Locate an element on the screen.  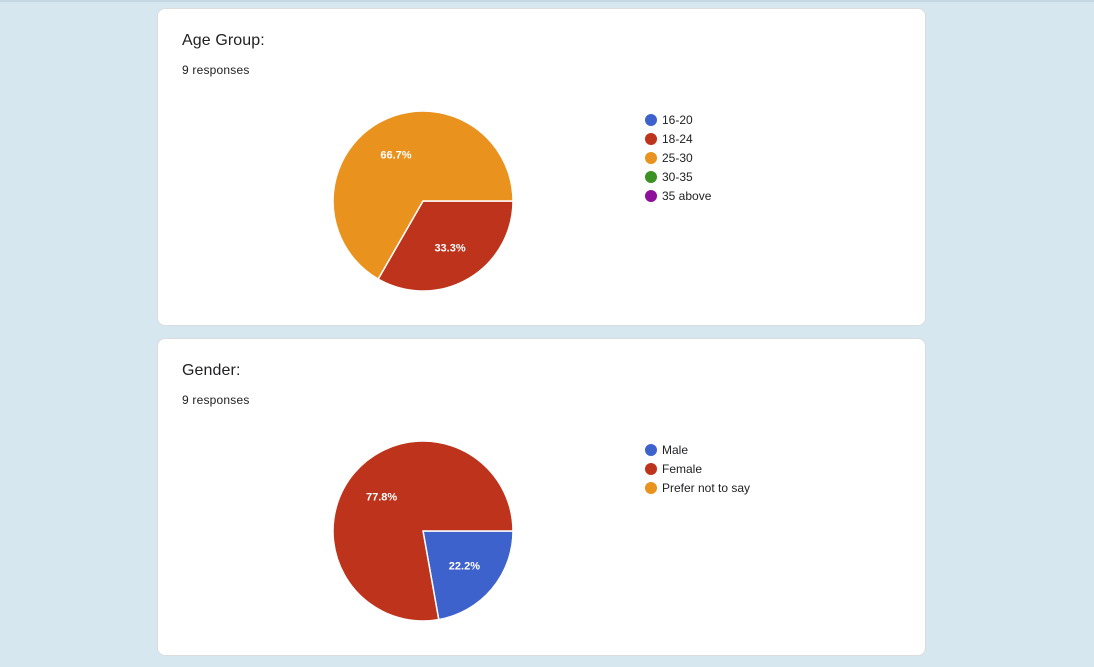
legend-item-18-24: 18-24 is located at coordinates (678, 138).